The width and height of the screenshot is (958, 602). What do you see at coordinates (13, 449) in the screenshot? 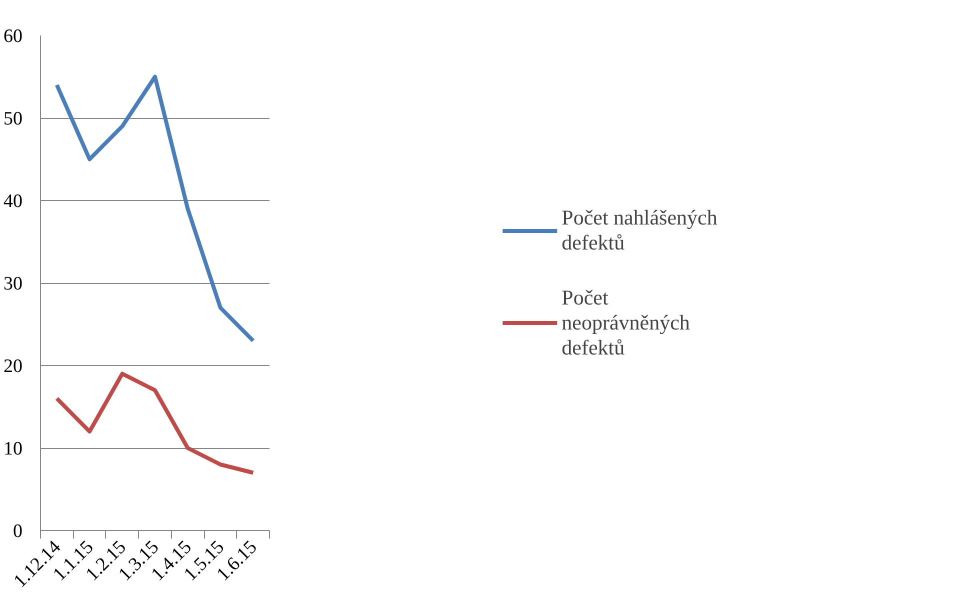
I see `y-tick-label: 10` at bounding box center [13, 449].